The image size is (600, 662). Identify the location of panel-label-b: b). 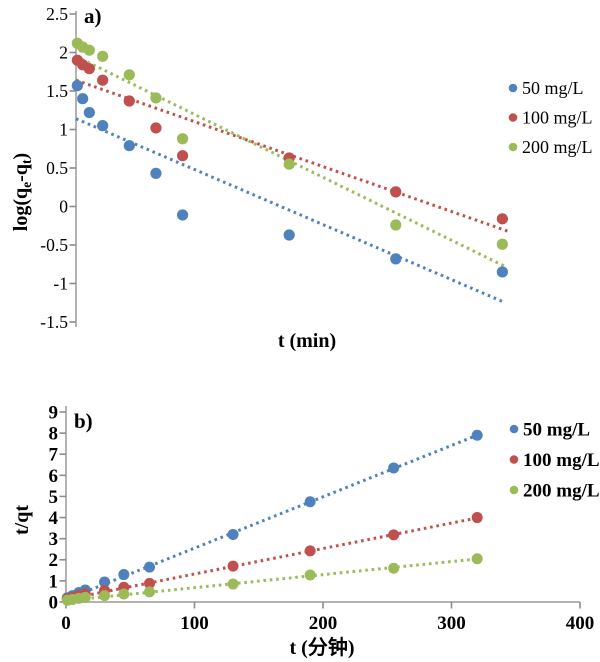
(83, 421).